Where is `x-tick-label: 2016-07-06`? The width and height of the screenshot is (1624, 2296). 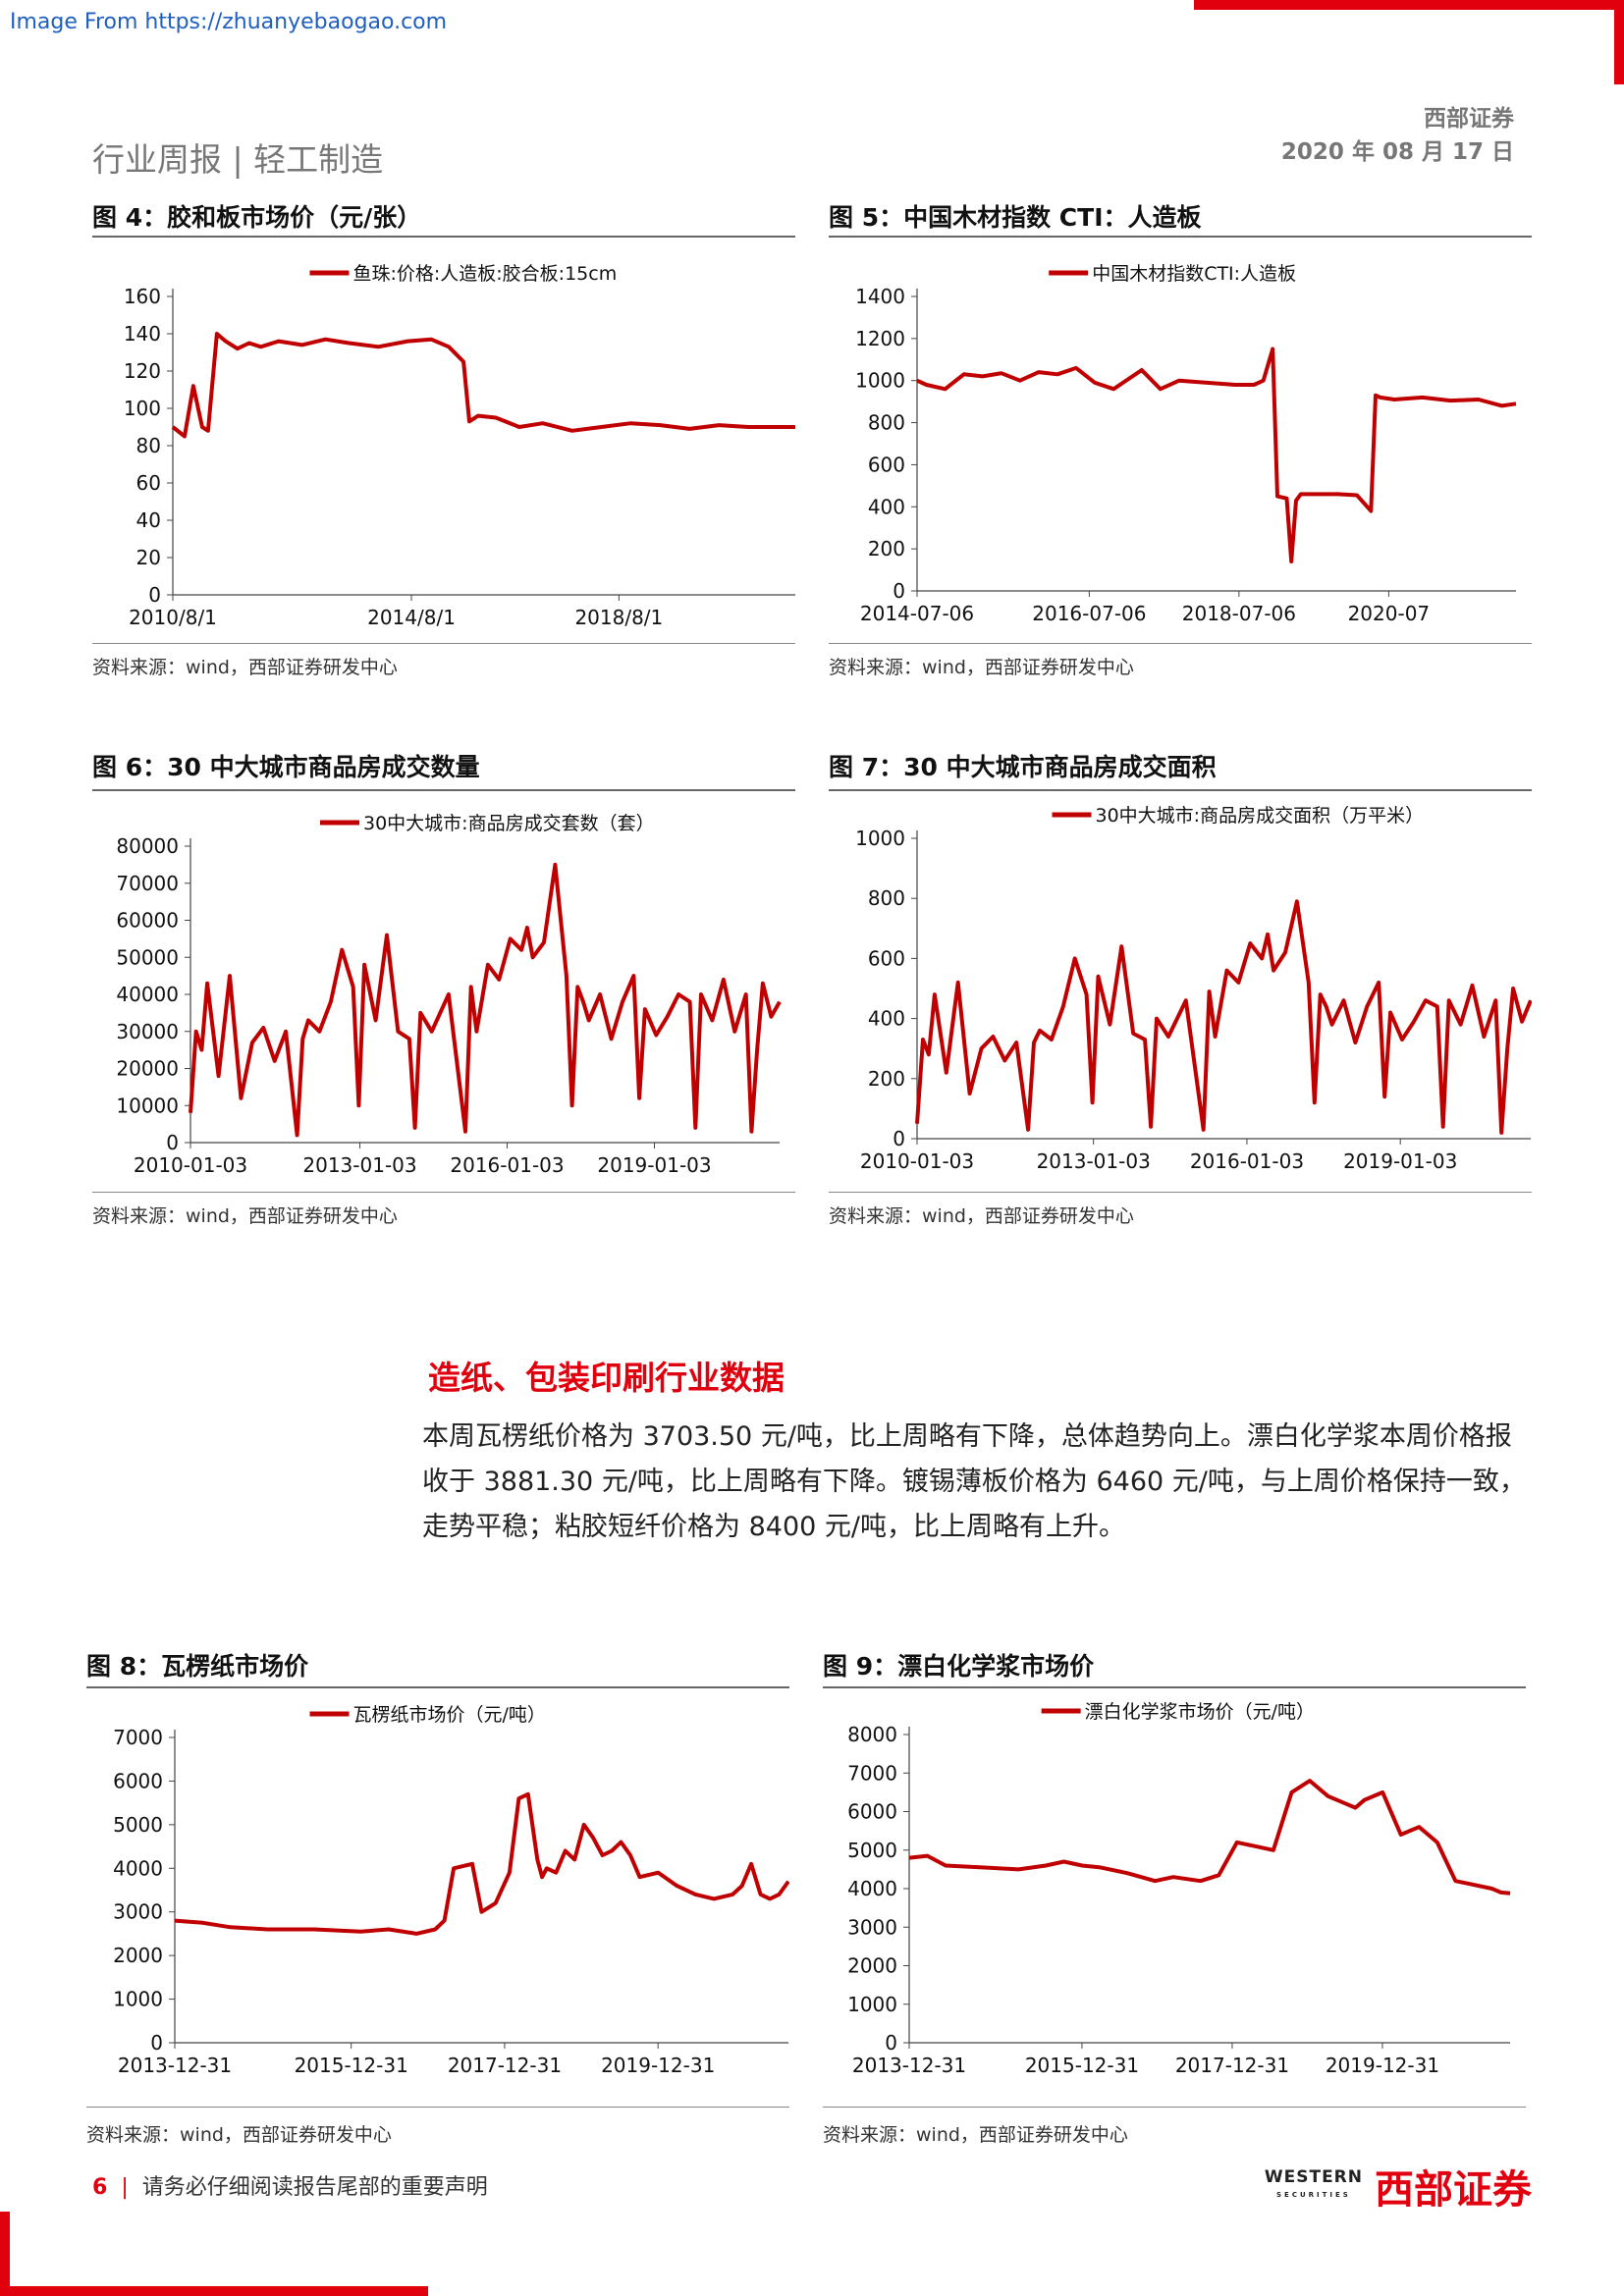 x-tick-label: 2016-07-06 is located at coordinates (1089, 613).